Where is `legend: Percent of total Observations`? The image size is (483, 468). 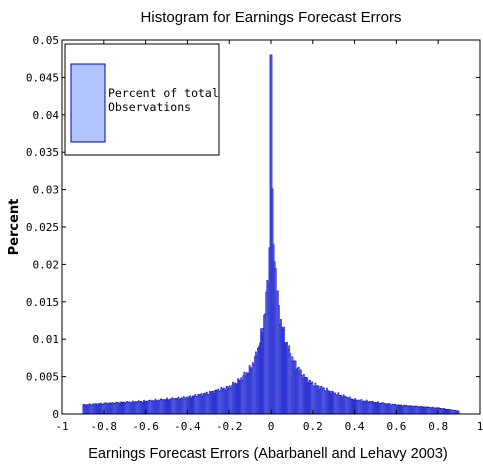 legend: Percent of total Observations is located at coordinates (142, 99).